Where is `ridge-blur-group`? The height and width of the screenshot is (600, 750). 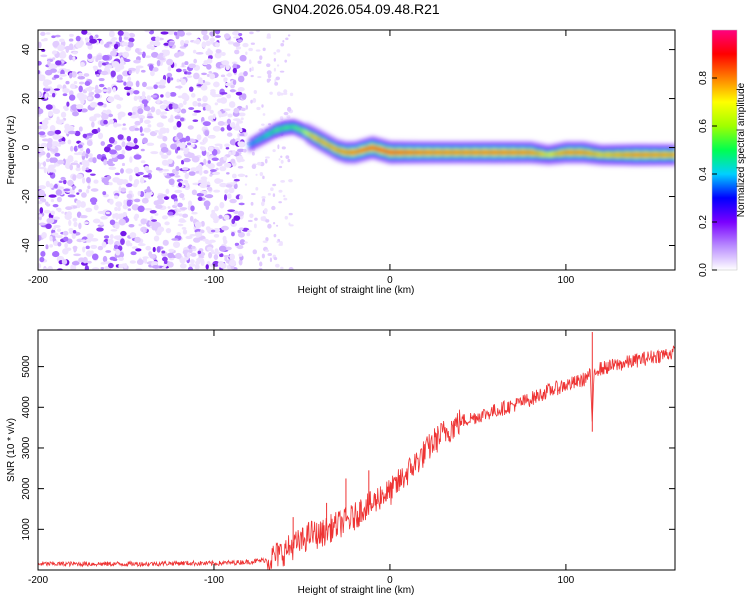 ridge-blur-group is located at coordinates (461, 143).